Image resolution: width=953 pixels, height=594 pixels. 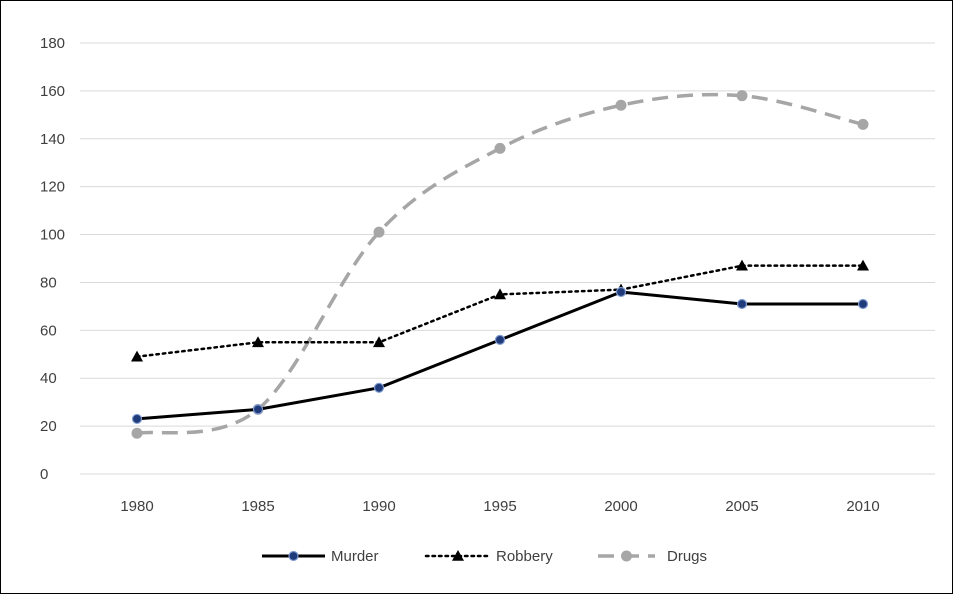 I want to click on y-tick-label: 100, so click(x=52, y=235).